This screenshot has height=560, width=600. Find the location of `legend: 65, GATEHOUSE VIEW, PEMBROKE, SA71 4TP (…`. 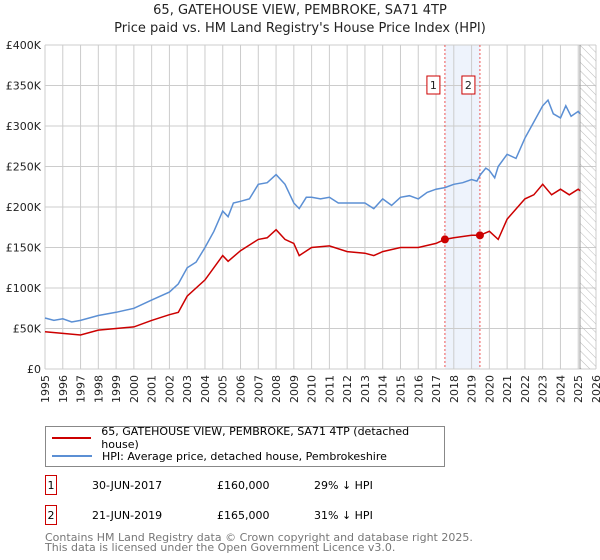

legend: 65, GATEHOUSE VIEW, PEMBROKE, SA71 4TP (… is located at coordinates (245, 446).